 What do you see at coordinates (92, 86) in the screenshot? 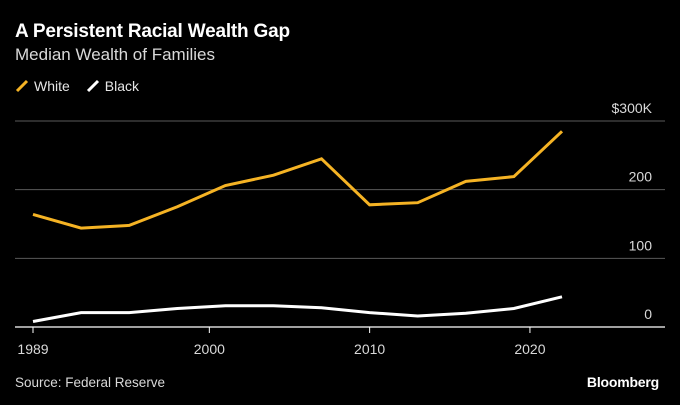
I see `legend-swatch-black` at bounding box center [92, 86].